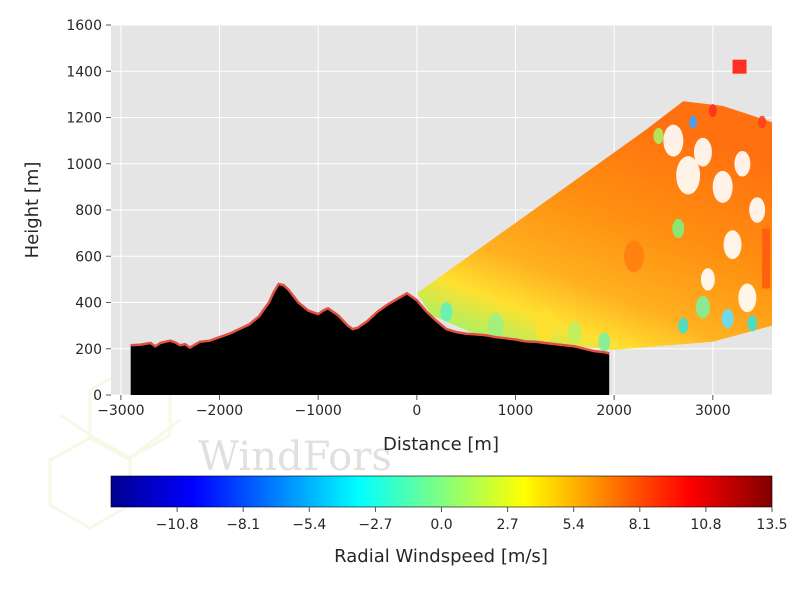 This screenshot has height=600, width=800. I want to click on y-tick-label: 1000, so click(84, 165).